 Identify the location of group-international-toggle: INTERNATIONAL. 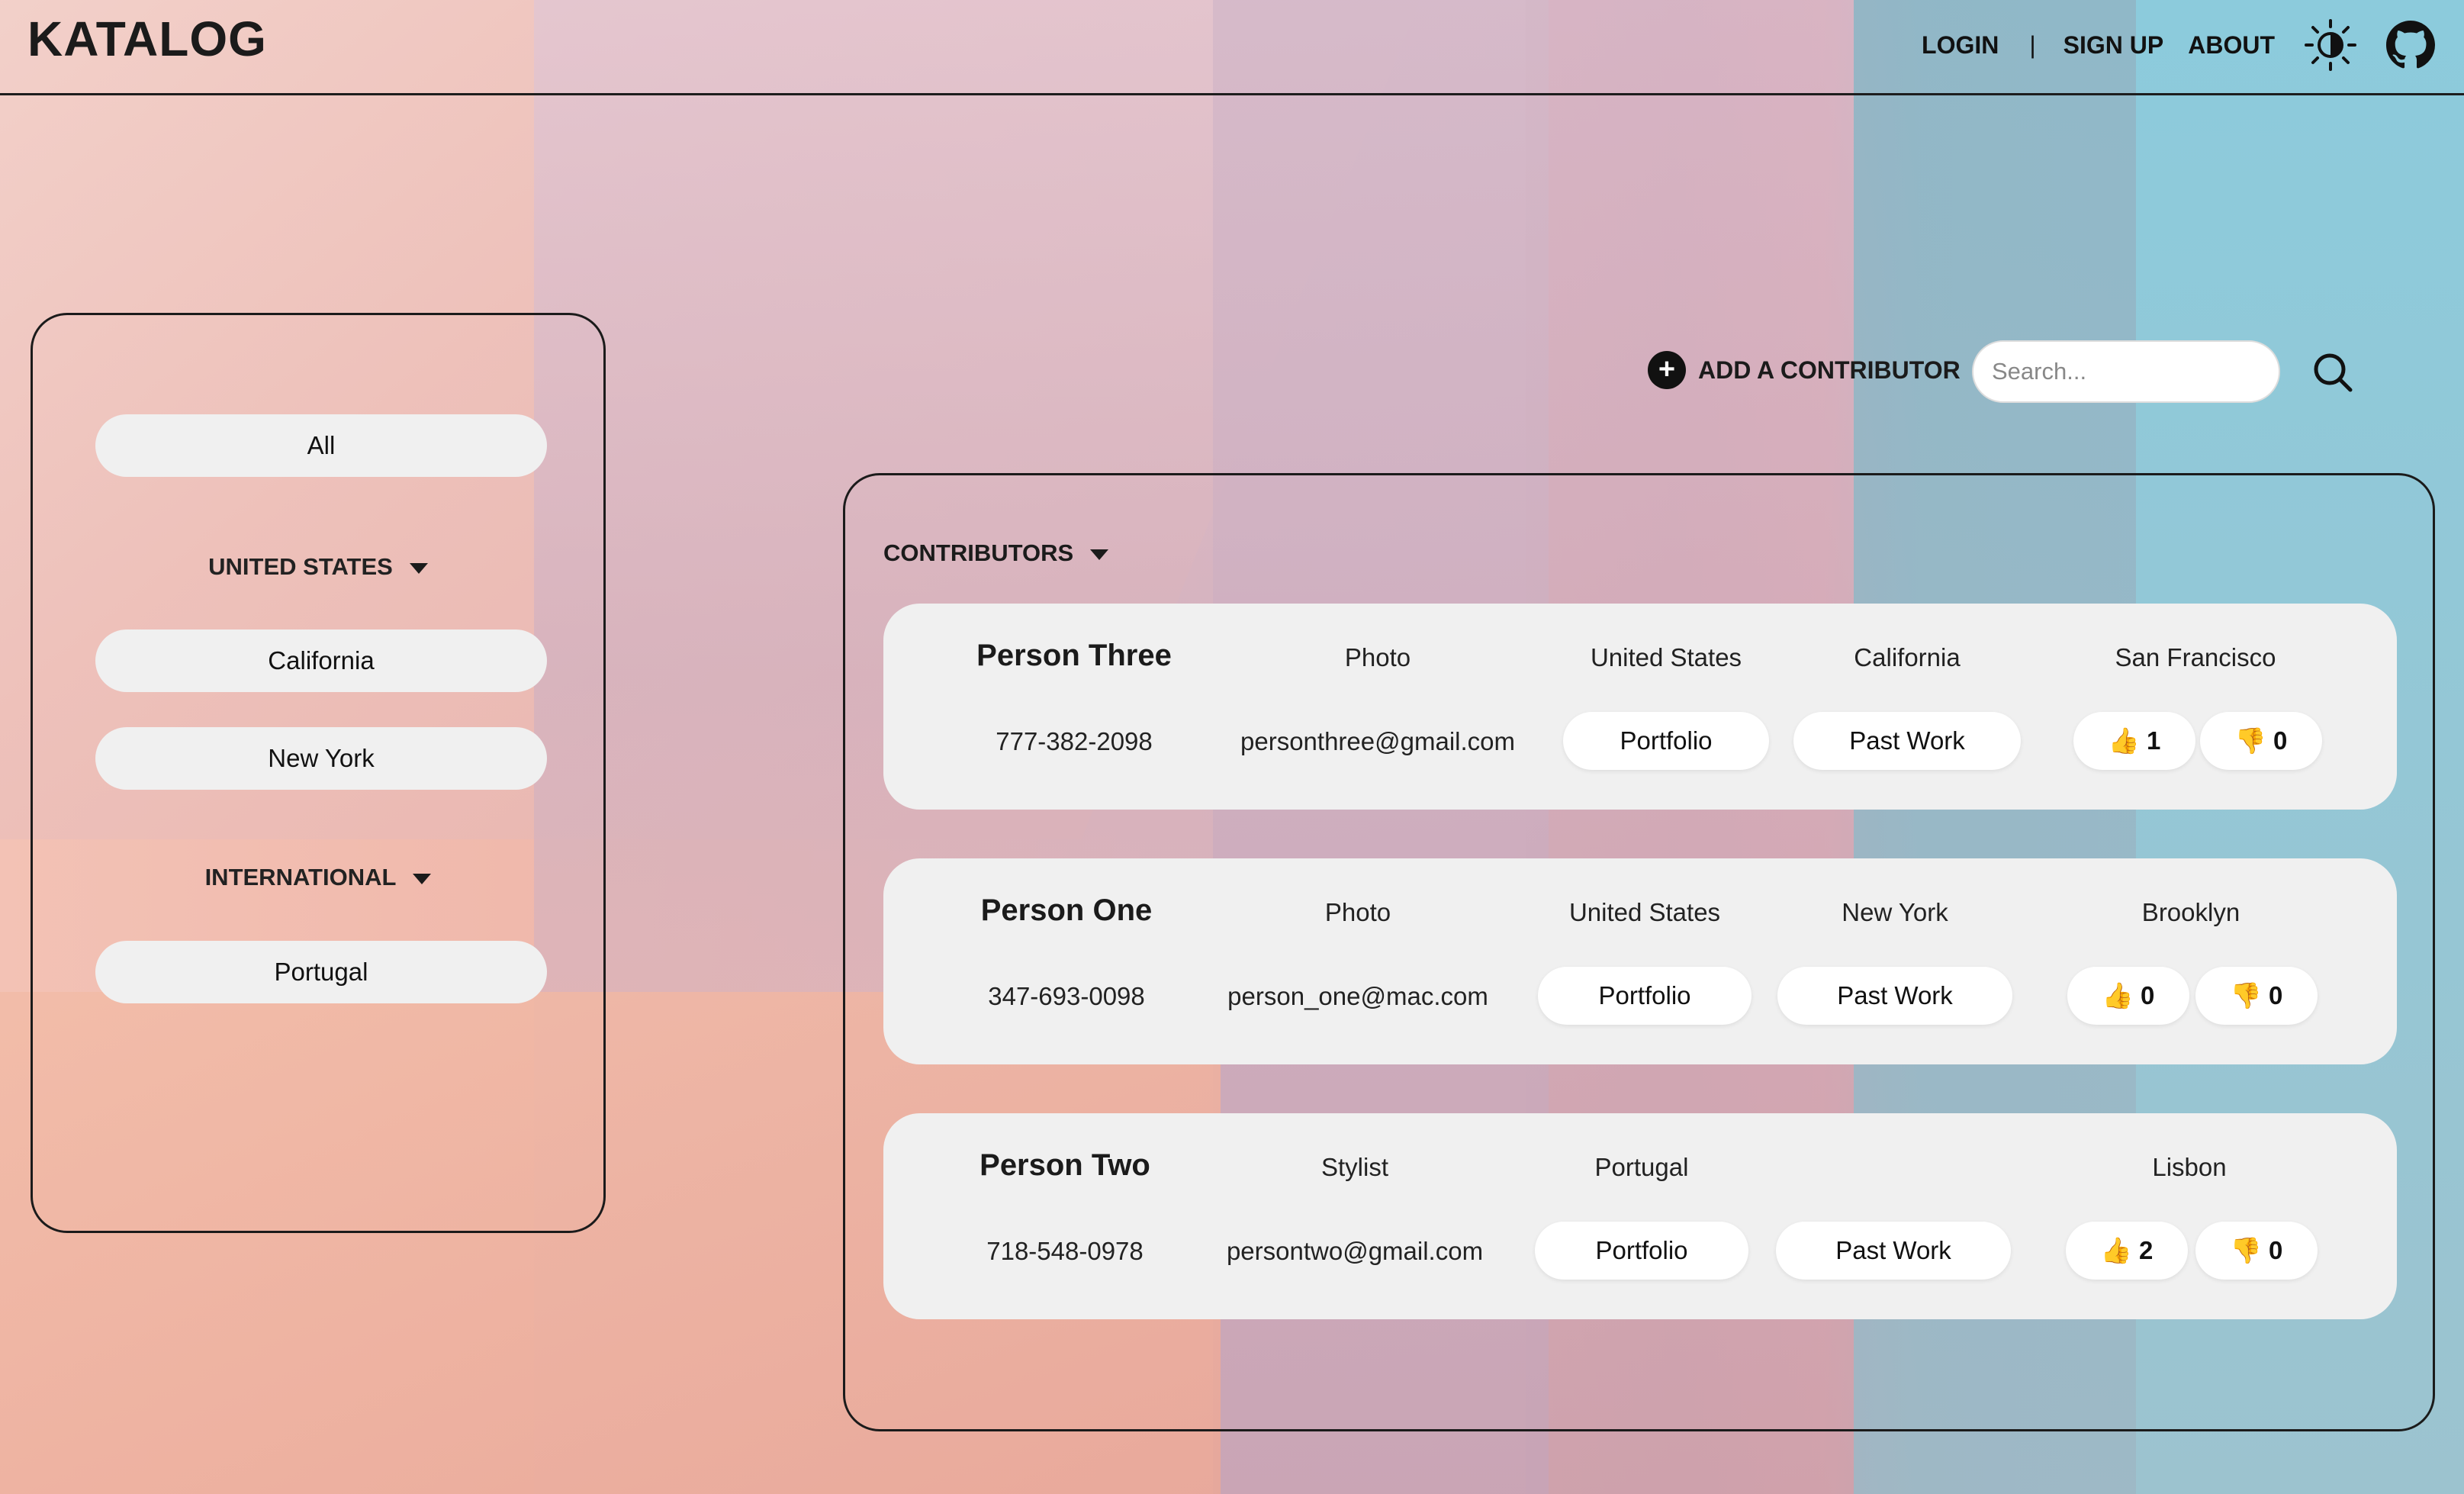
(318, 877).